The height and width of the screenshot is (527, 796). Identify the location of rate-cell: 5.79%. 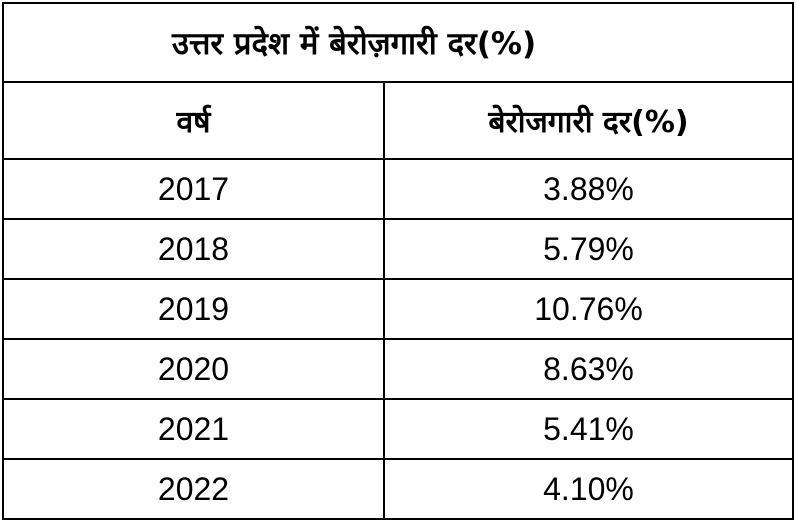
(588, 249).